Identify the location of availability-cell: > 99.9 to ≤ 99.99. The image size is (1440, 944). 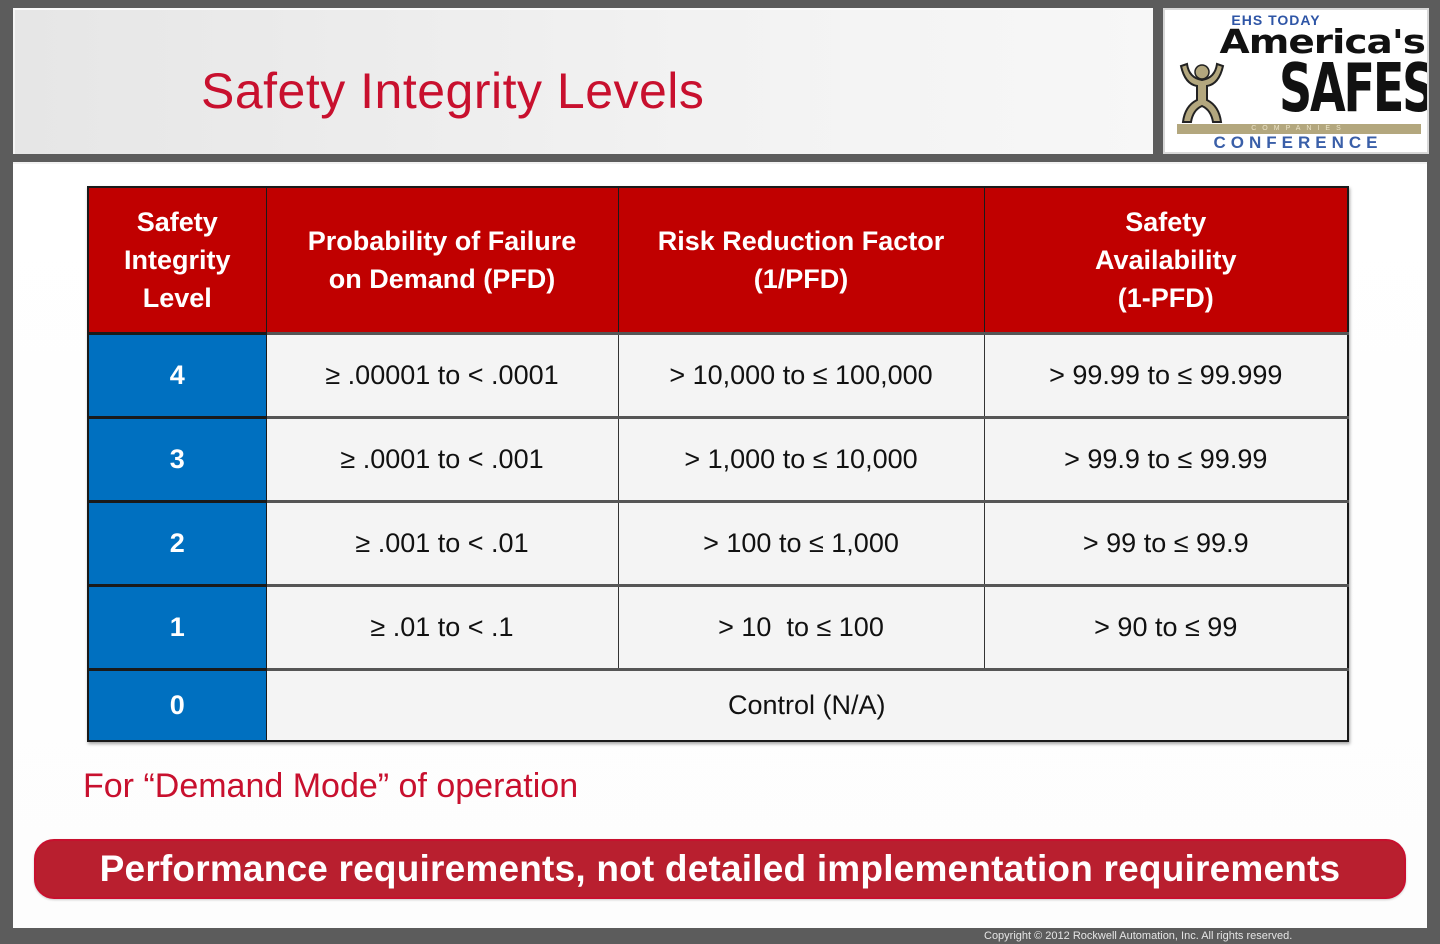
(1166, 458).